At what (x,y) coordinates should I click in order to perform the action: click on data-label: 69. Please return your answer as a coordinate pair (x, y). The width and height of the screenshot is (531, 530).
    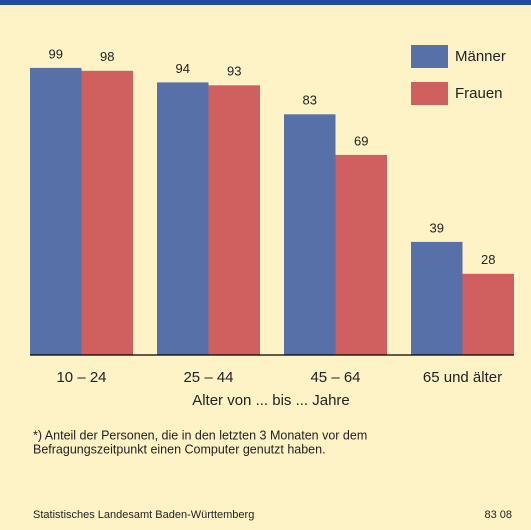
    Looking at the image, I should click on (361, 140).